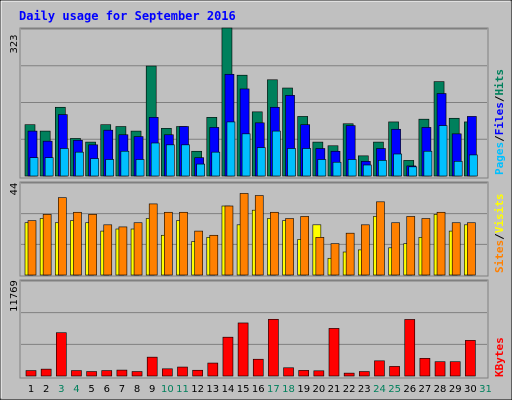 The image size is (512, 400). I want to click on day-label: 6, so click(107, 389).